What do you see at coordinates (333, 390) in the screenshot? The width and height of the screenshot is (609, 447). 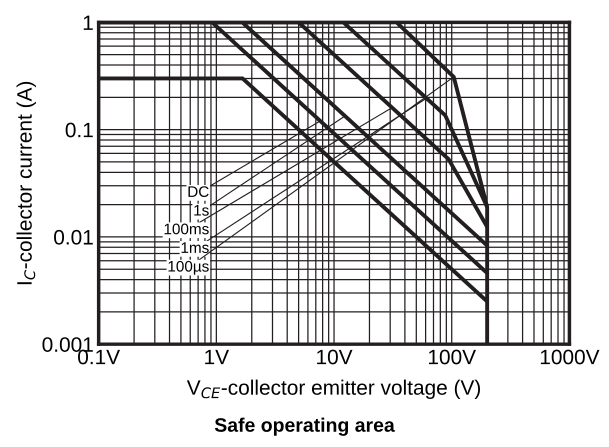 I see `x-axis-title: V$_{CE}$-collector emitter voltage (V)` at bounding box center [333, 390].